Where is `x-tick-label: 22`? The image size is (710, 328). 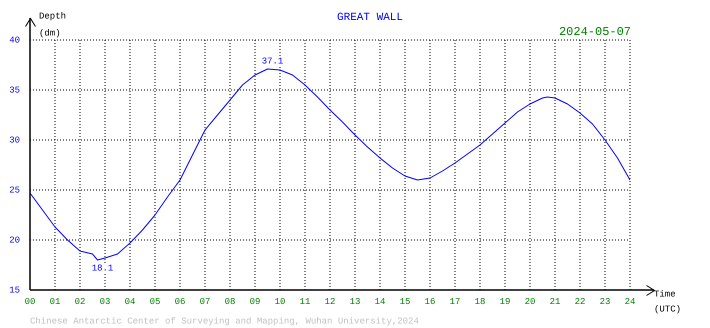 x-tick-label: 22 is located at coordinates (580, 301).